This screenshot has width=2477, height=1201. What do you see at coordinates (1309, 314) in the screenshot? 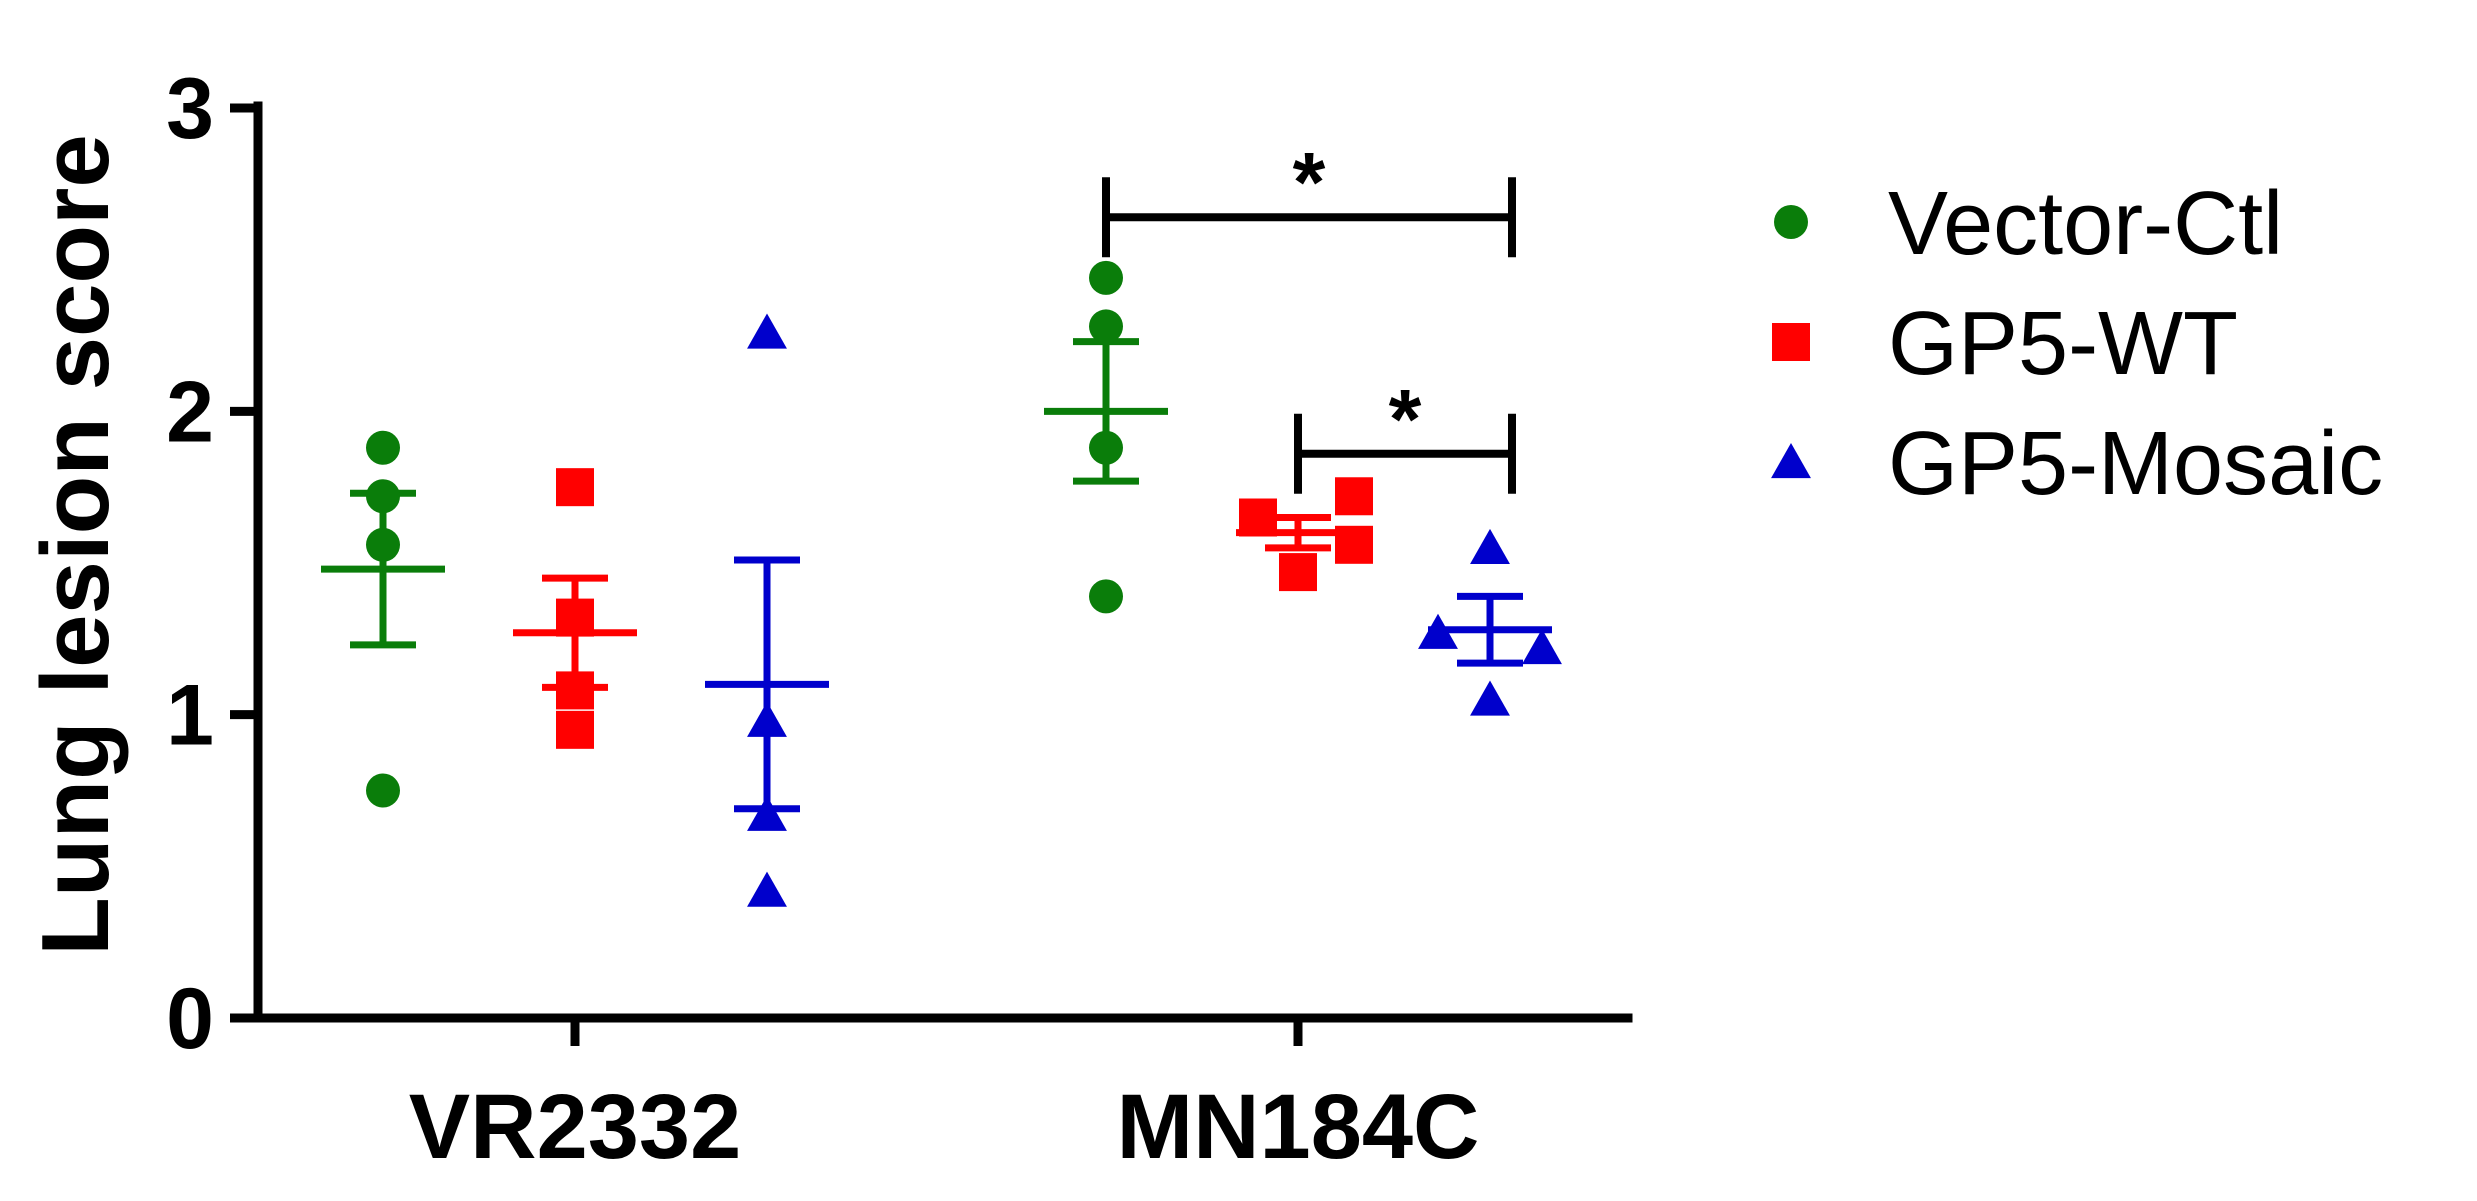
I see `significance-brackets: **` at bounding box center [1309, 314].